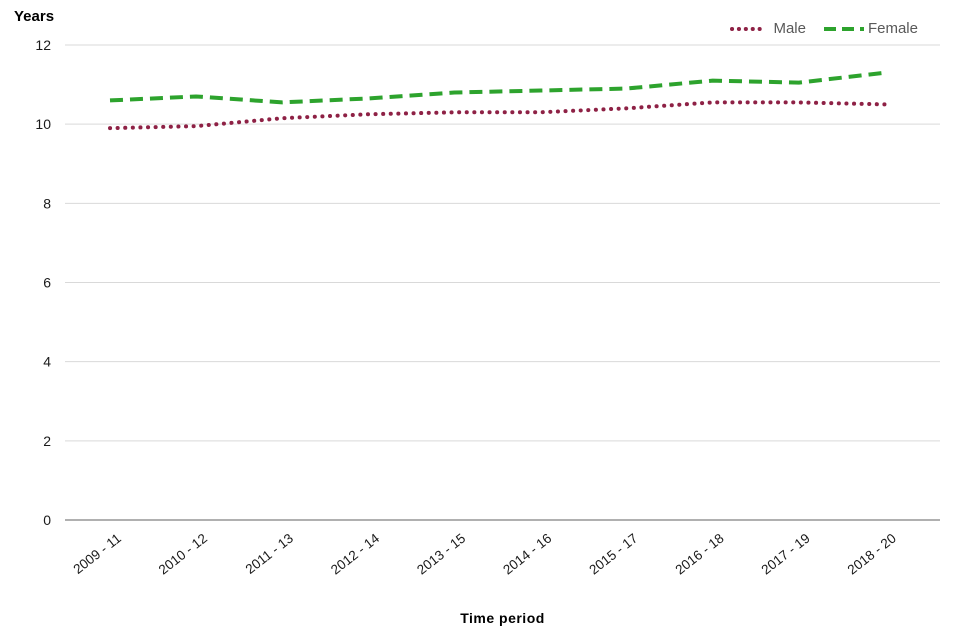 This screenshot has height=640, width=960. What do you see at coordinates (47, 520) in the screenshot?
I see `y-tick-label: 0` at bounding box center [47, 520].